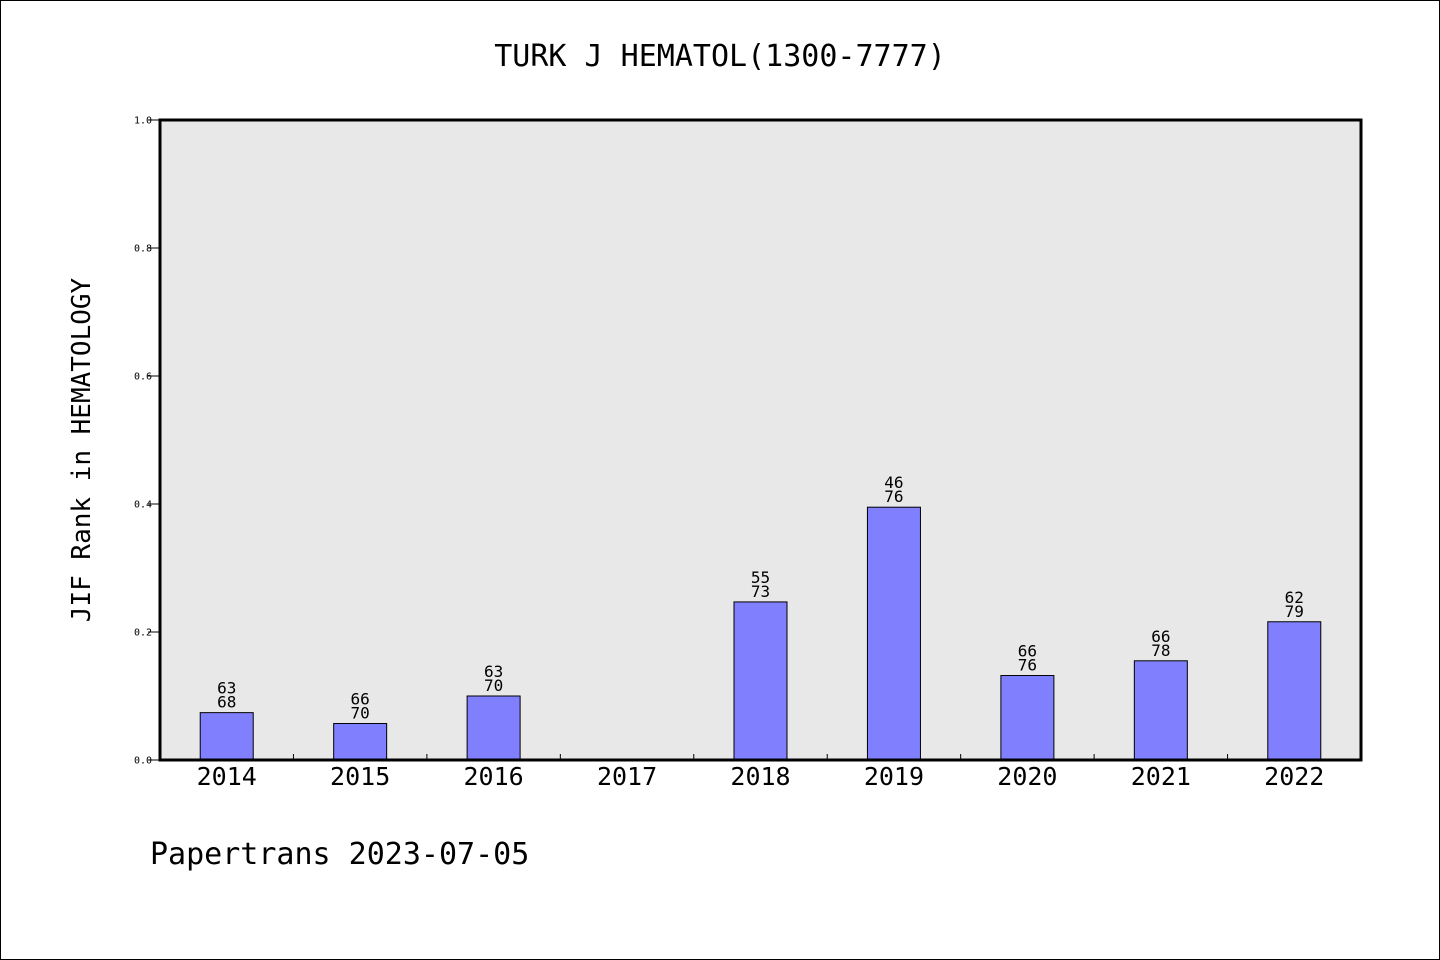  I want to click on bar-2022, so click(1294, 691).